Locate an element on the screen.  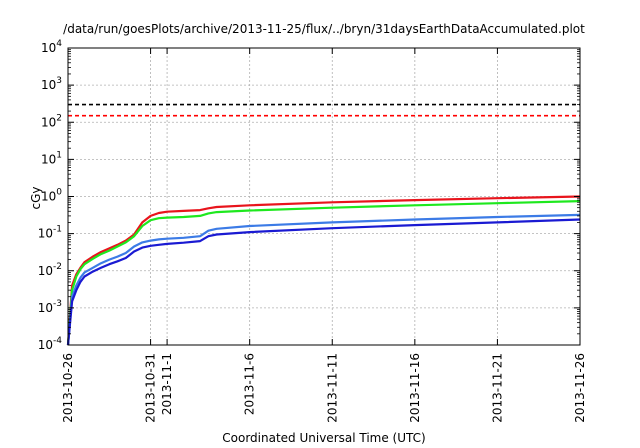
x-tick-label: 2013-11-11 is located at coordinates (332, 388).